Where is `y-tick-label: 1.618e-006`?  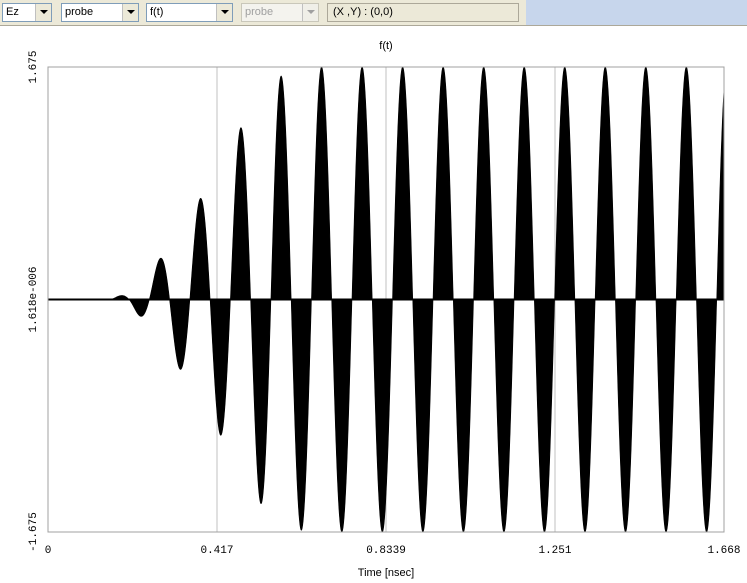 y-tick-label: 1.618e-006 is located at coordinates (34, 299).